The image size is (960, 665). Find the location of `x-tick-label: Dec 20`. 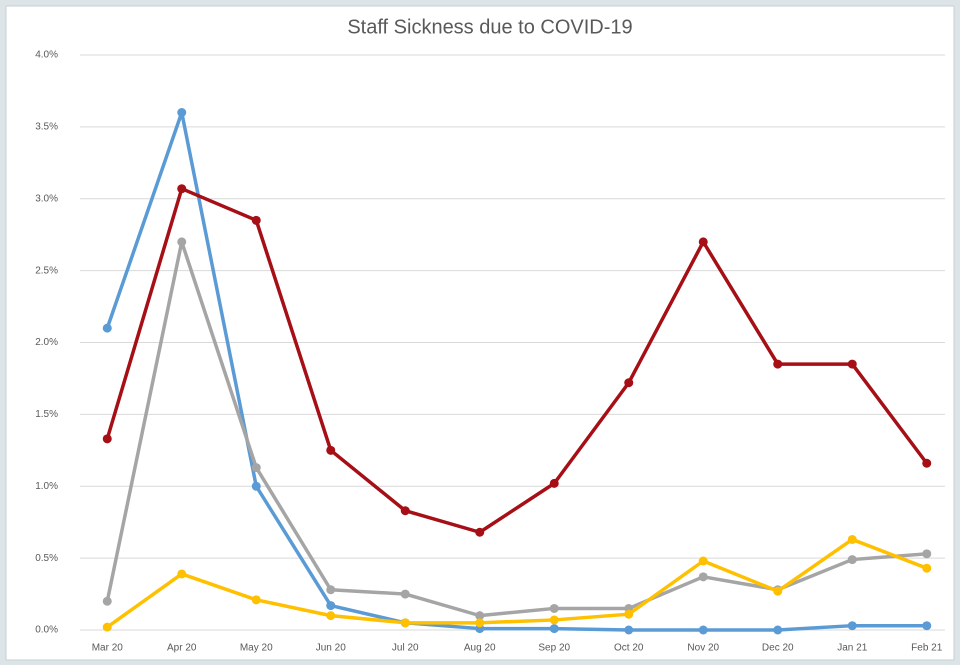

x-tick-label: Dec 20 is located at coordinates (778, 648).